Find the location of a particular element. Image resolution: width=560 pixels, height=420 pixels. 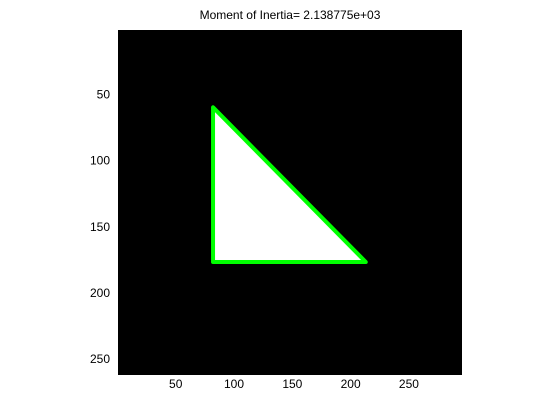

x-tick-label: 150 is located at coordinates (292, 384).